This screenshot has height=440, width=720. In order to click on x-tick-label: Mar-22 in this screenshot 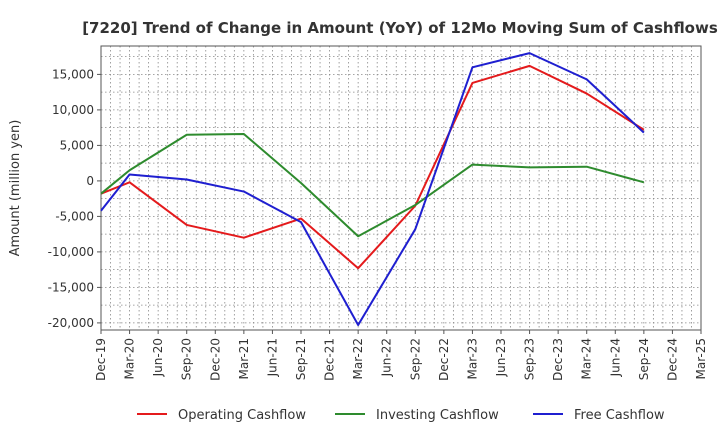, I will do `click(358, 358)`.